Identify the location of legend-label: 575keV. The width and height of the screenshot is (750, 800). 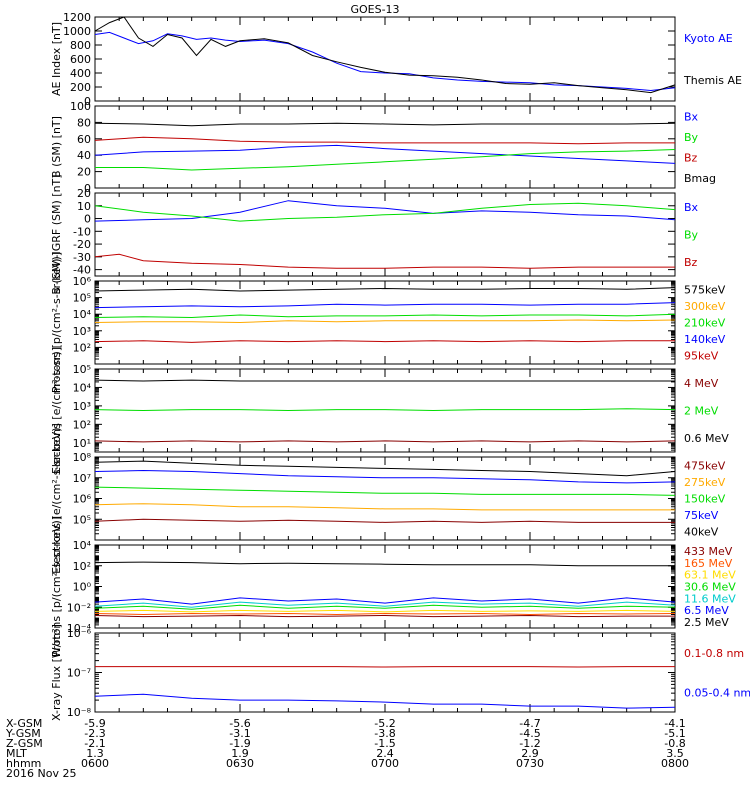
(705, 289).